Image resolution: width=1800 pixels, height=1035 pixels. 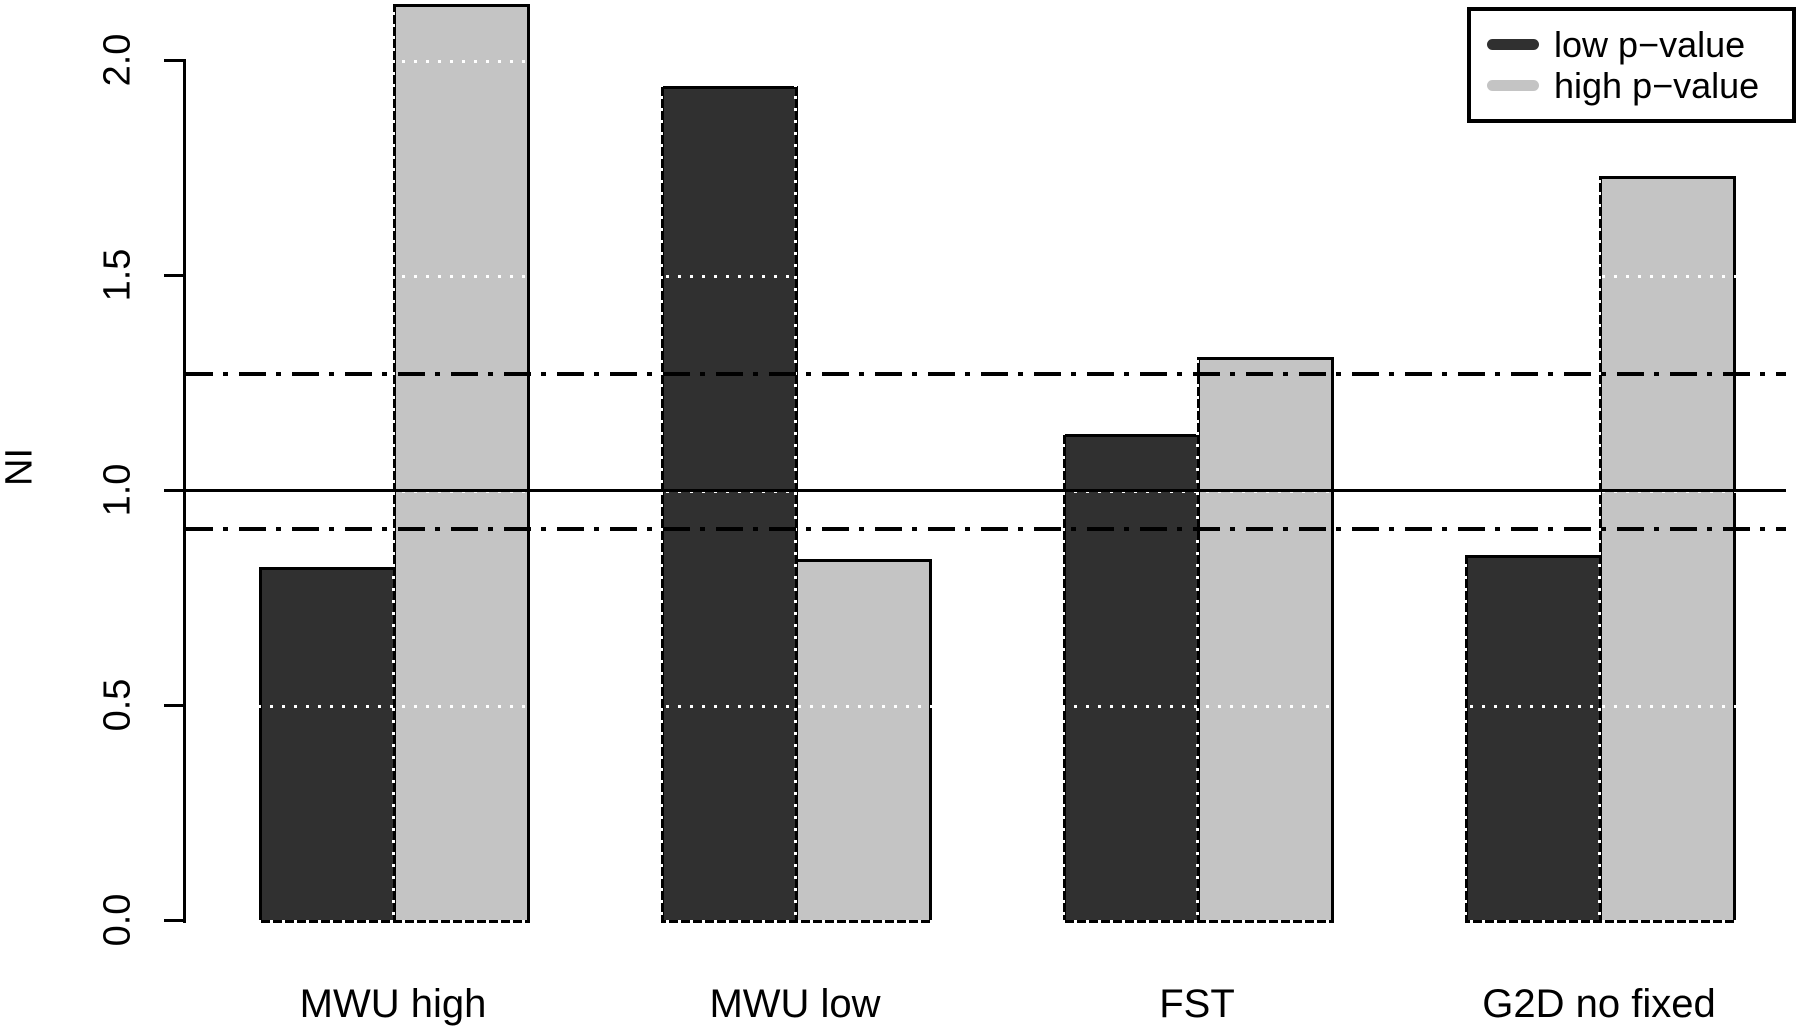 I want to click on bar-fst-high-p-value, so click(x=1265, y=640).